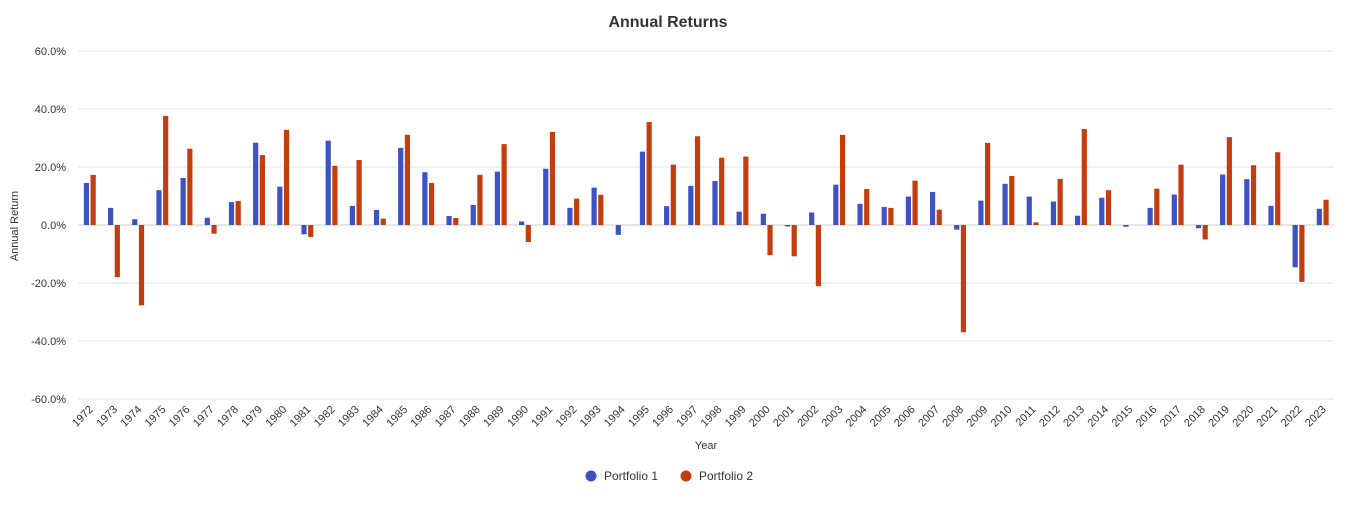 This screenshot has width=1347, height=507. I want to click on legend-item: Portfolio 2, so click(717, 476).